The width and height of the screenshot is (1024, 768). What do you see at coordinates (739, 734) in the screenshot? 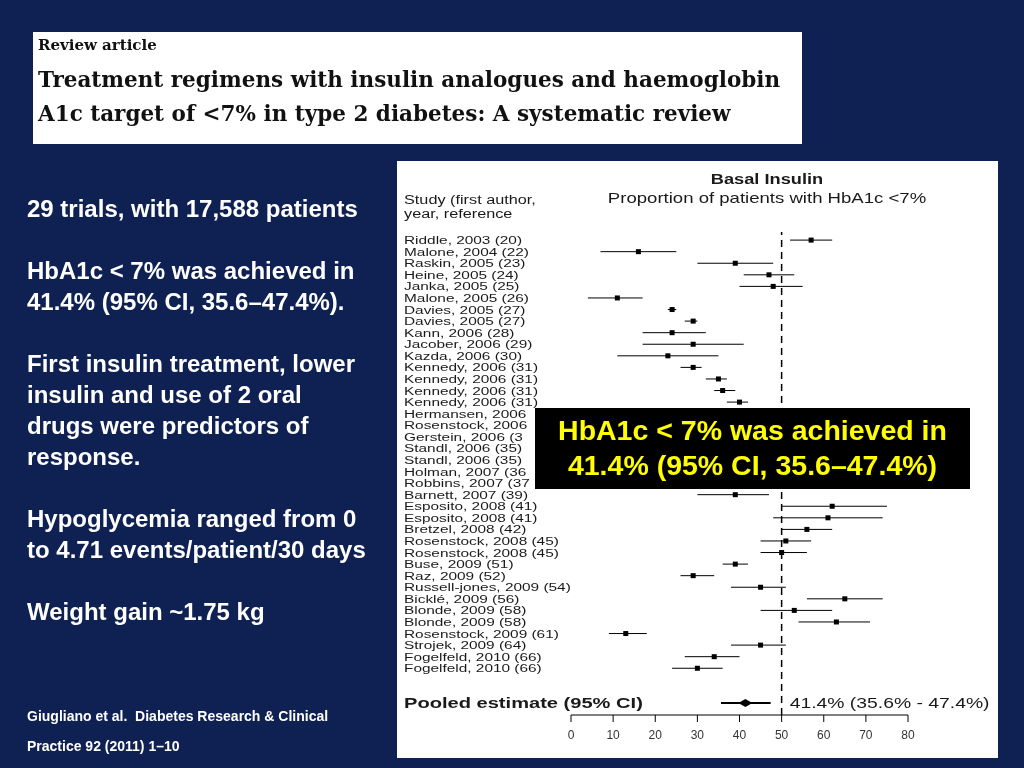
I see `x-tick-label: 40` at bounding box center [739, 734].